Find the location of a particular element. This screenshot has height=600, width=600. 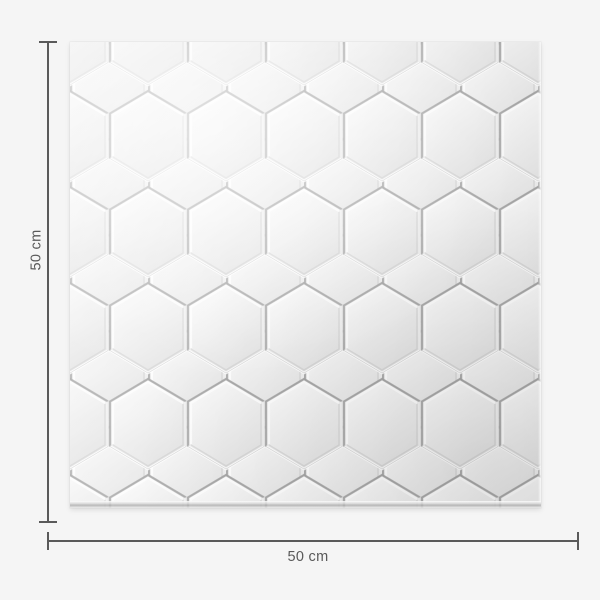

height-dimension-line is located at coordinates (48, 282).